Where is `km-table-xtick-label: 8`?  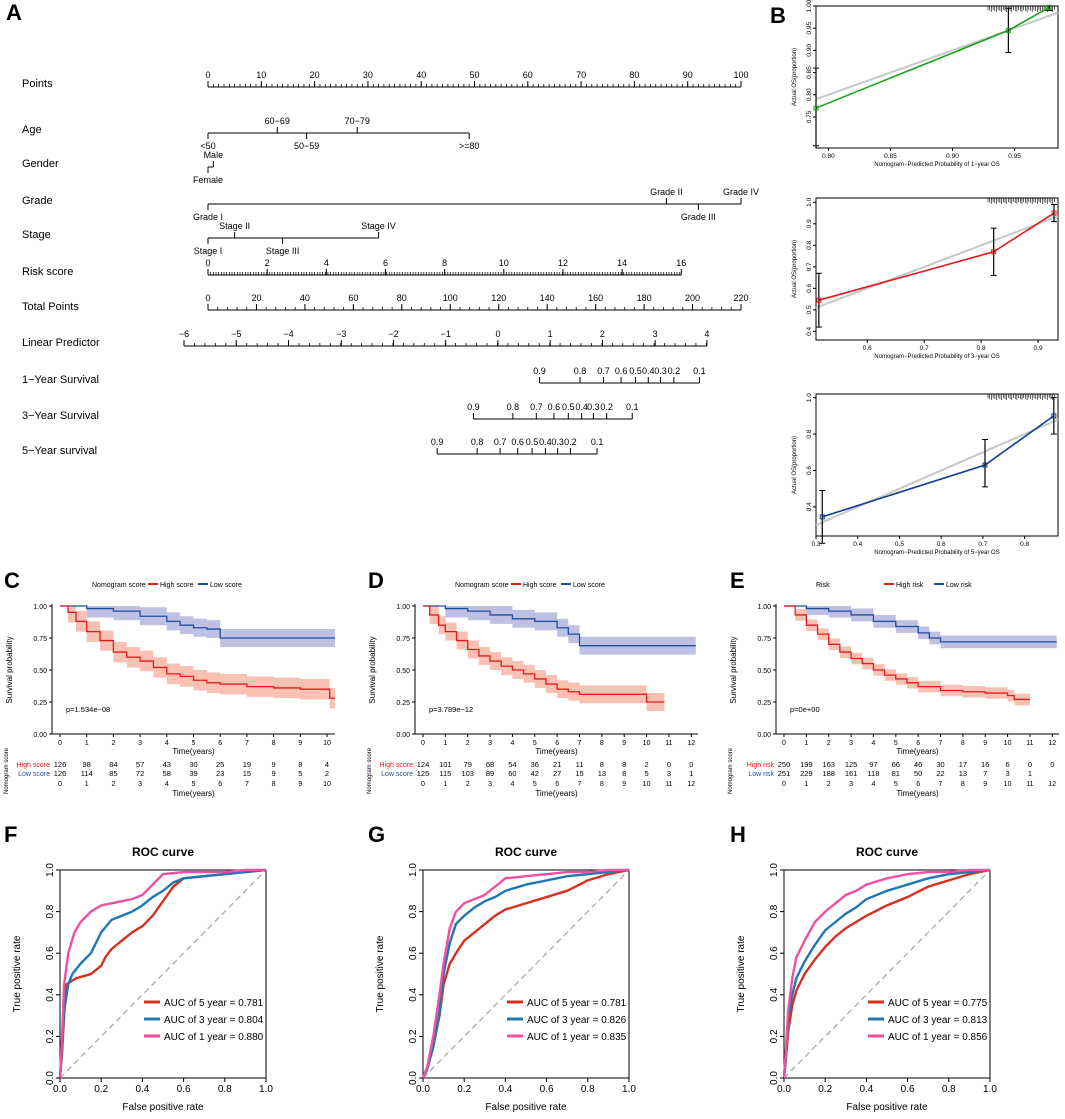 km-table-xtick-label: 8 is located at coordinates (602, 784).